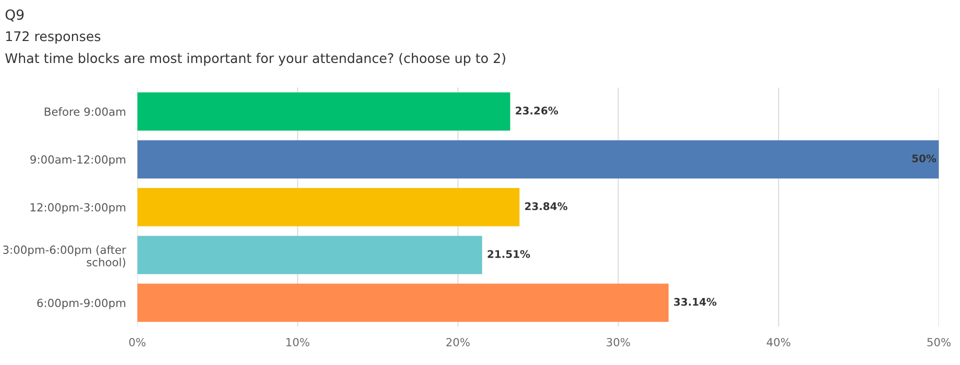 The image size is (960, 365). I want to click on data-label: 33.14%, so click(695, 302).